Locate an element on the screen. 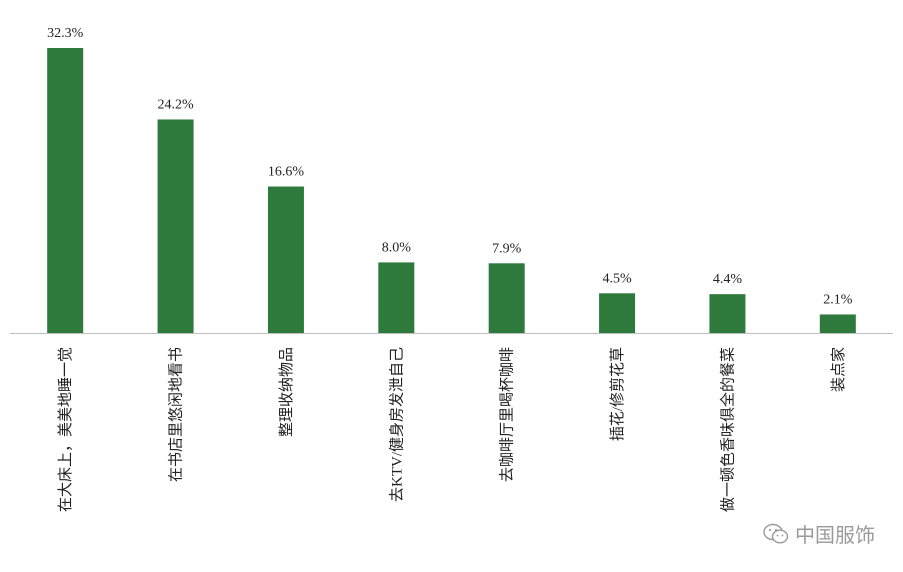  data-label-5: 4.5% is located at coordinates (617, 278).